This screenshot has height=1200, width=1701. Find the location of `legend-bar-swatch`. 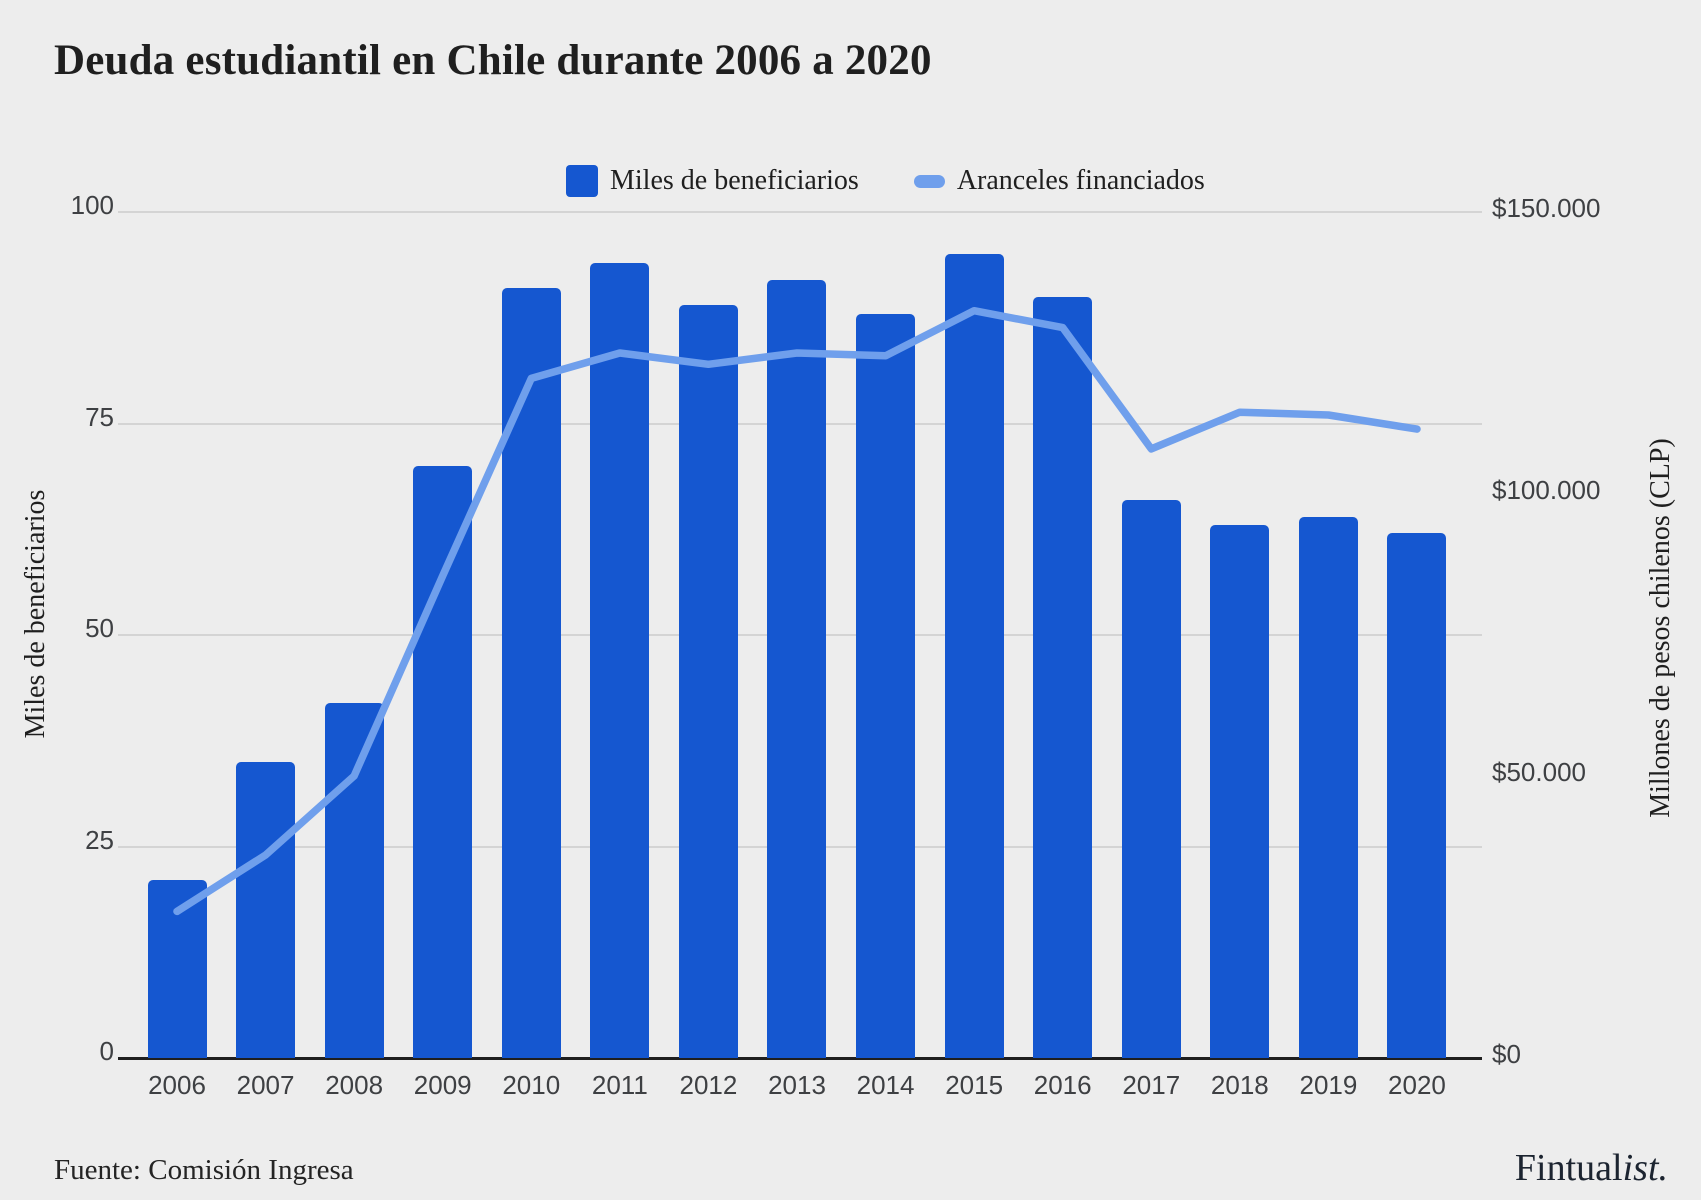

legend-bar-swatch is located at coordinates (582, 181).